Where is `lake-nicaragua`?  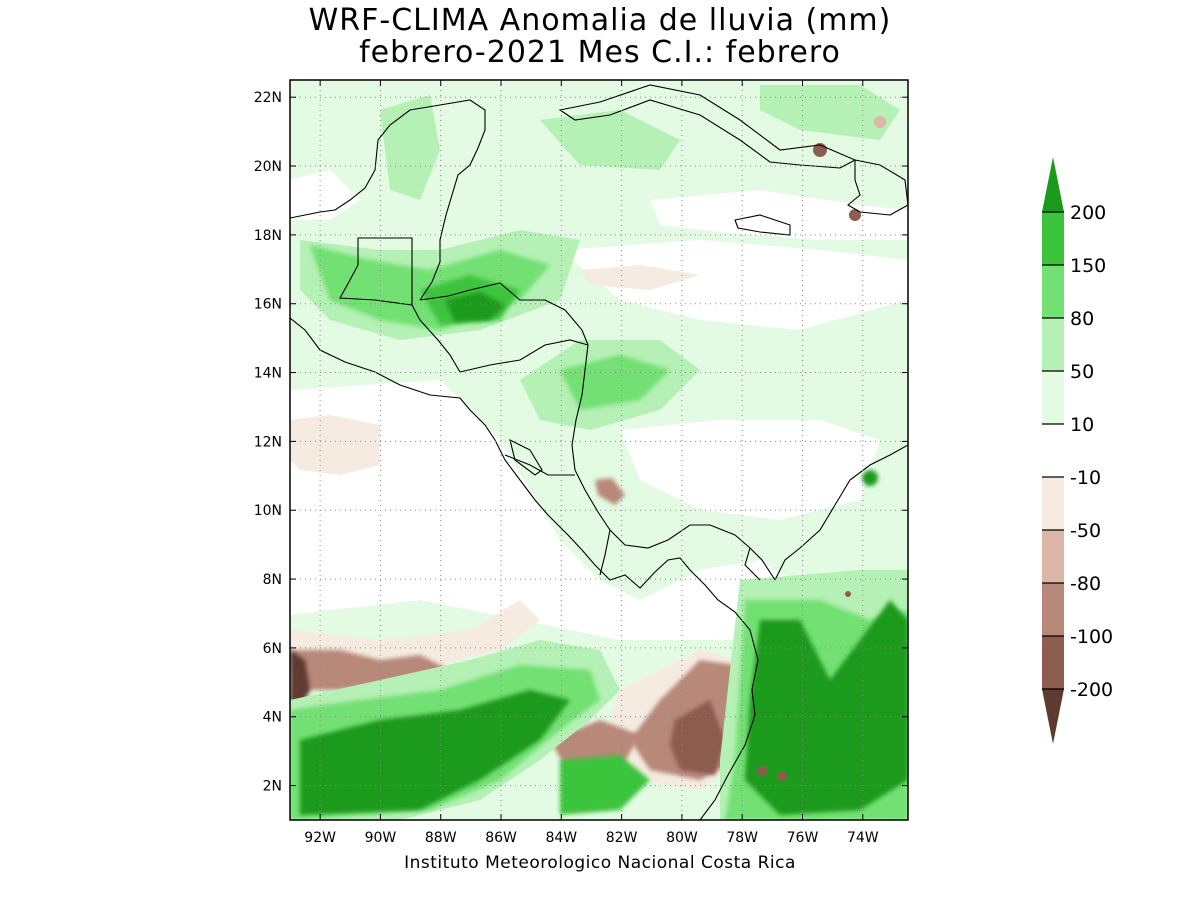 lake-nicaragua is located at coordinates (526, 457).